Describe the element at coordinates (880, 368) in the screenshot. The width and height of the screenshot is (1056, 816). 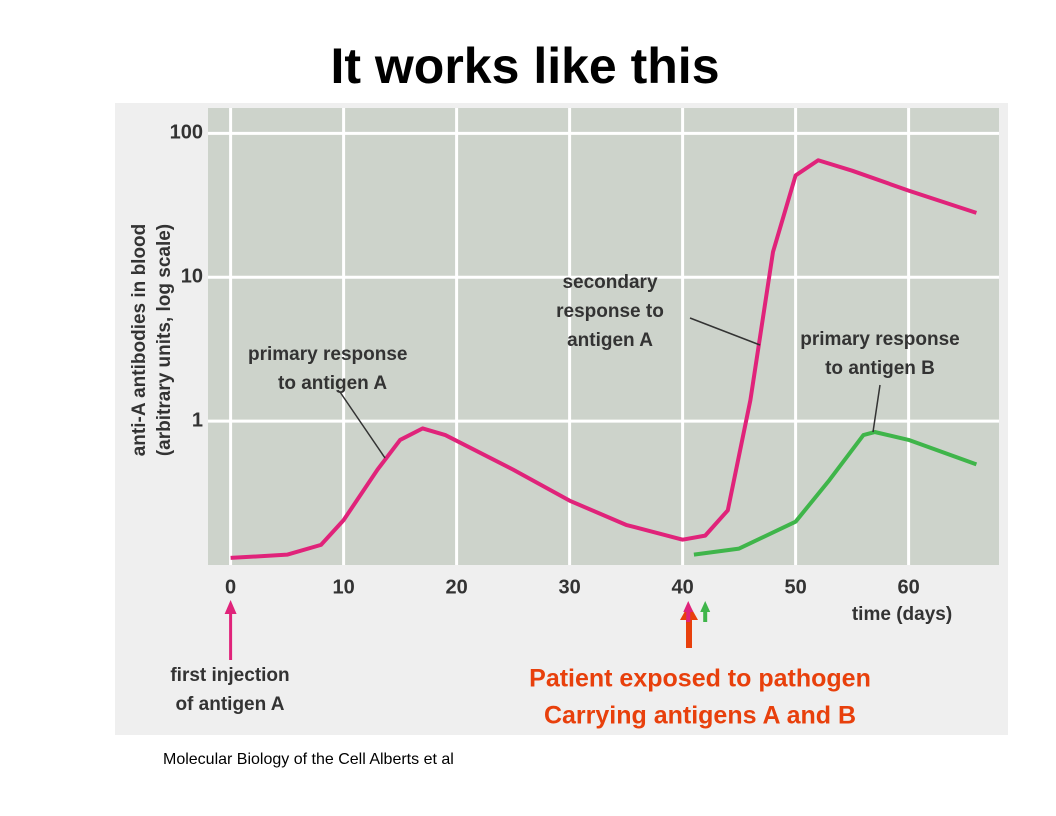
I see `annotation: to antigen B` at that location.